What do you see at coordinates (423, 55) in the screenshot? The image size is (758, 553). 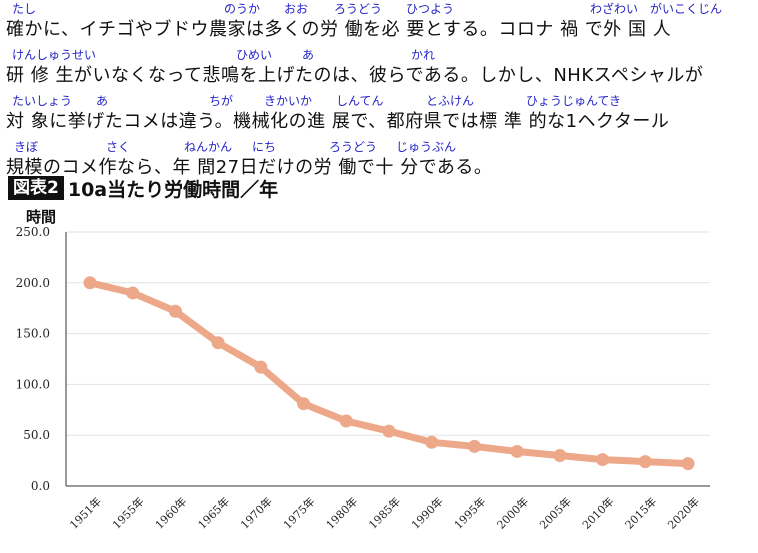 I see `furigana: かれ` at bounding box center [423, 55].